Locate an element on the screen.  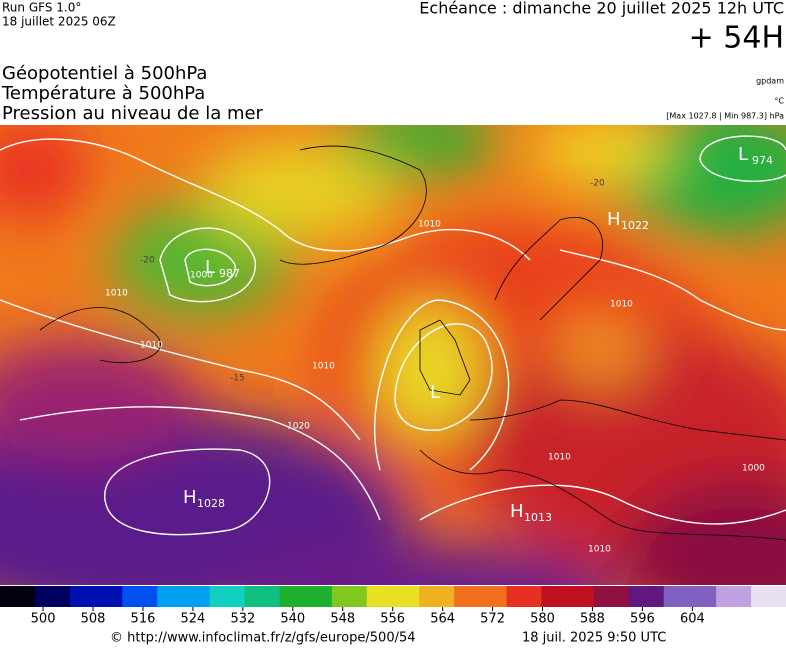
colorbar-label: 604 is located at coordinates (692, 619).